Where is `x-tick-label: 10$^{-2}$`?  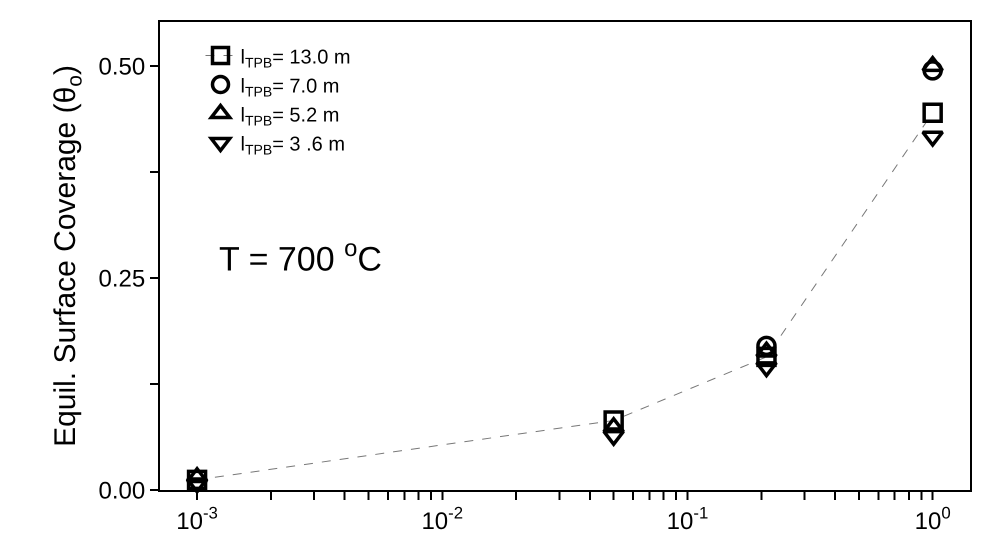
x-tick-label: 10$^{-2}$ is located at coordinates (442, 519).